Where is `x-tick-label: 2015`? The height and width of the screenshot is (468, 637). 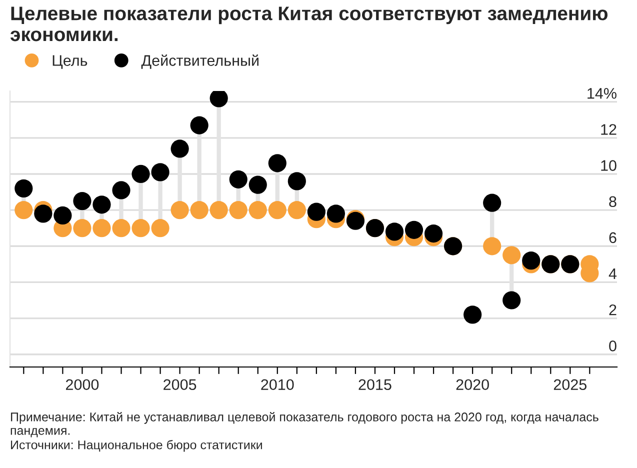
x-tick-label: 2015 is located at coordinates (375, 384).